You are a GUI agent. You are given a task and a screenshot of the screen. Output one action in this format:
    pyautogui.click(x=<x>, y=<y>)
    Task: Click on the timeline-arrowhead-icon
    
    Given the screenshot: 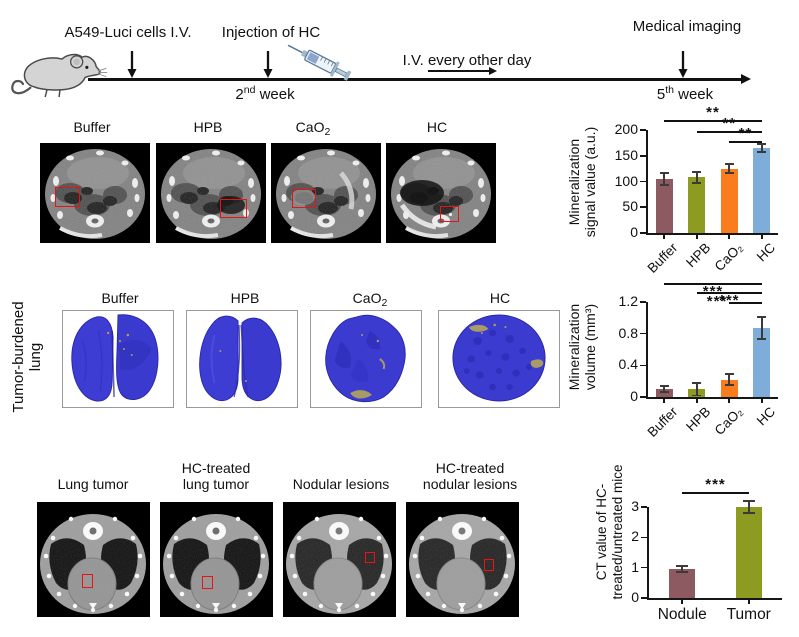 What is the action you would take?
    pyautogui.click(x=746, y=79)
    